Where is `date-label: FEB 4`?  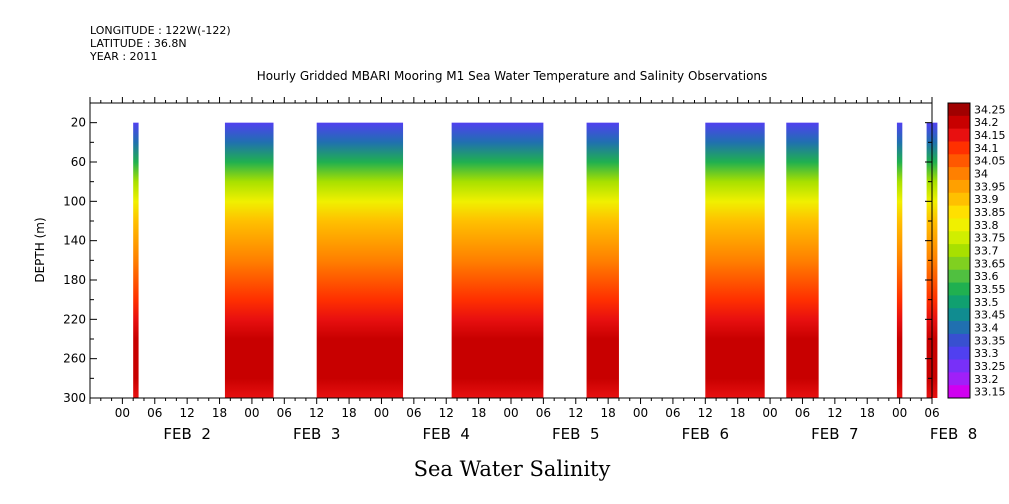 date-label: FEB 4 is located at coordinates (445, 434).